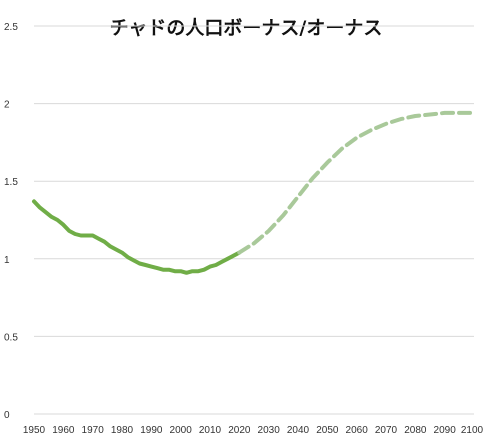 The height and width of the screenshot is (444, 493). Describe the element at coordinates (122, 430) in the screenshot. I see `x-tick-label: 1980` at that location.